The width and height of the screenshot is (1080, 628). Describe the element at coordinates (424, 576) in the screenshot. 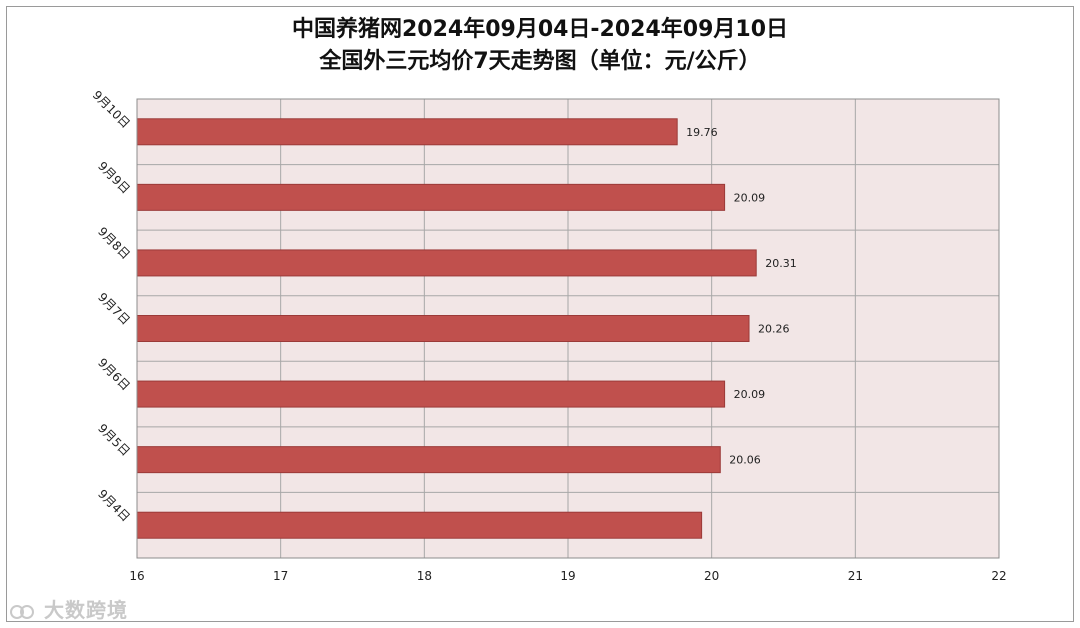

I see `x-tick-label: 18` at that location.